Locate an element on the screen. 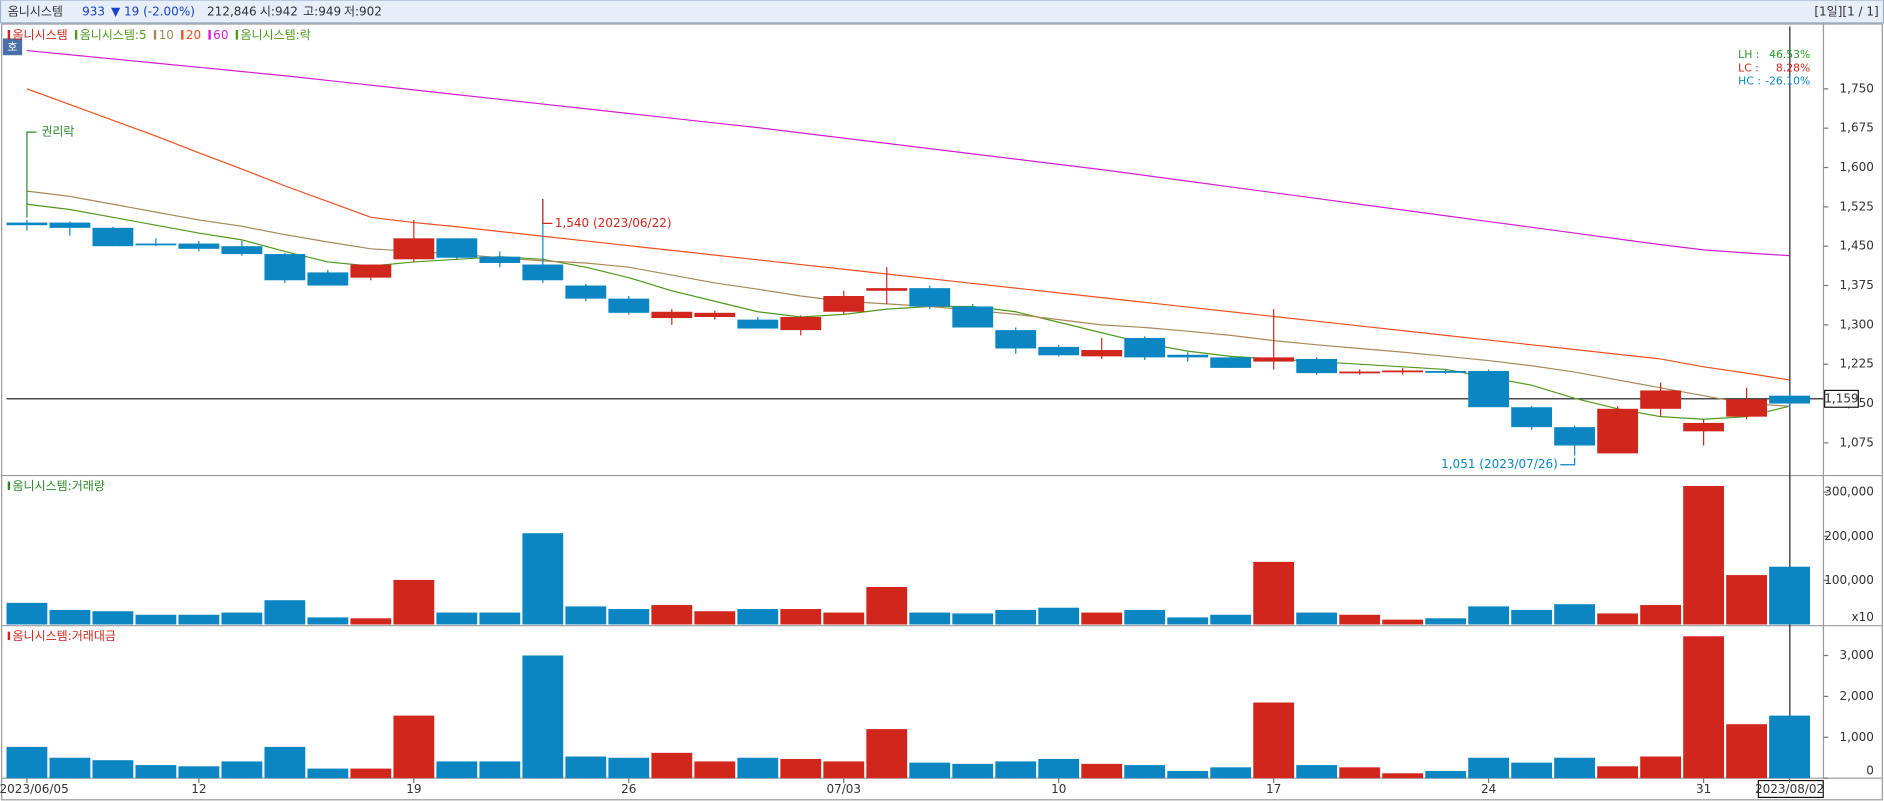 The height and width of the screenshot is (801, 1884). legend: 옴니시스템 옴니시스템:5 10 20 60 옴니시스템:락 is located at coordinates (159, 35).